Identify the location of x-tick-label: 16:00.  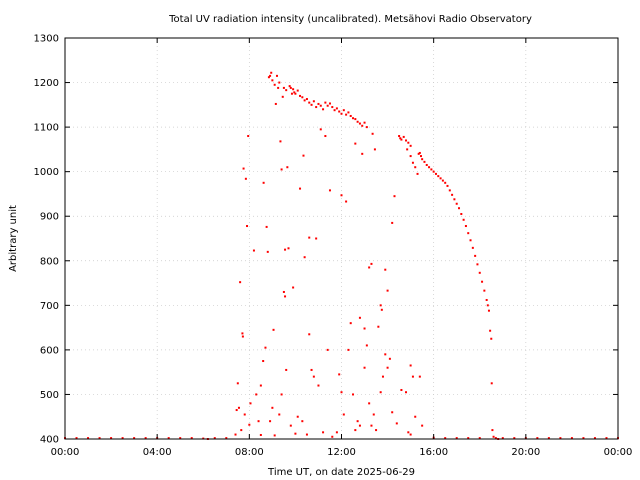
(433, 452).